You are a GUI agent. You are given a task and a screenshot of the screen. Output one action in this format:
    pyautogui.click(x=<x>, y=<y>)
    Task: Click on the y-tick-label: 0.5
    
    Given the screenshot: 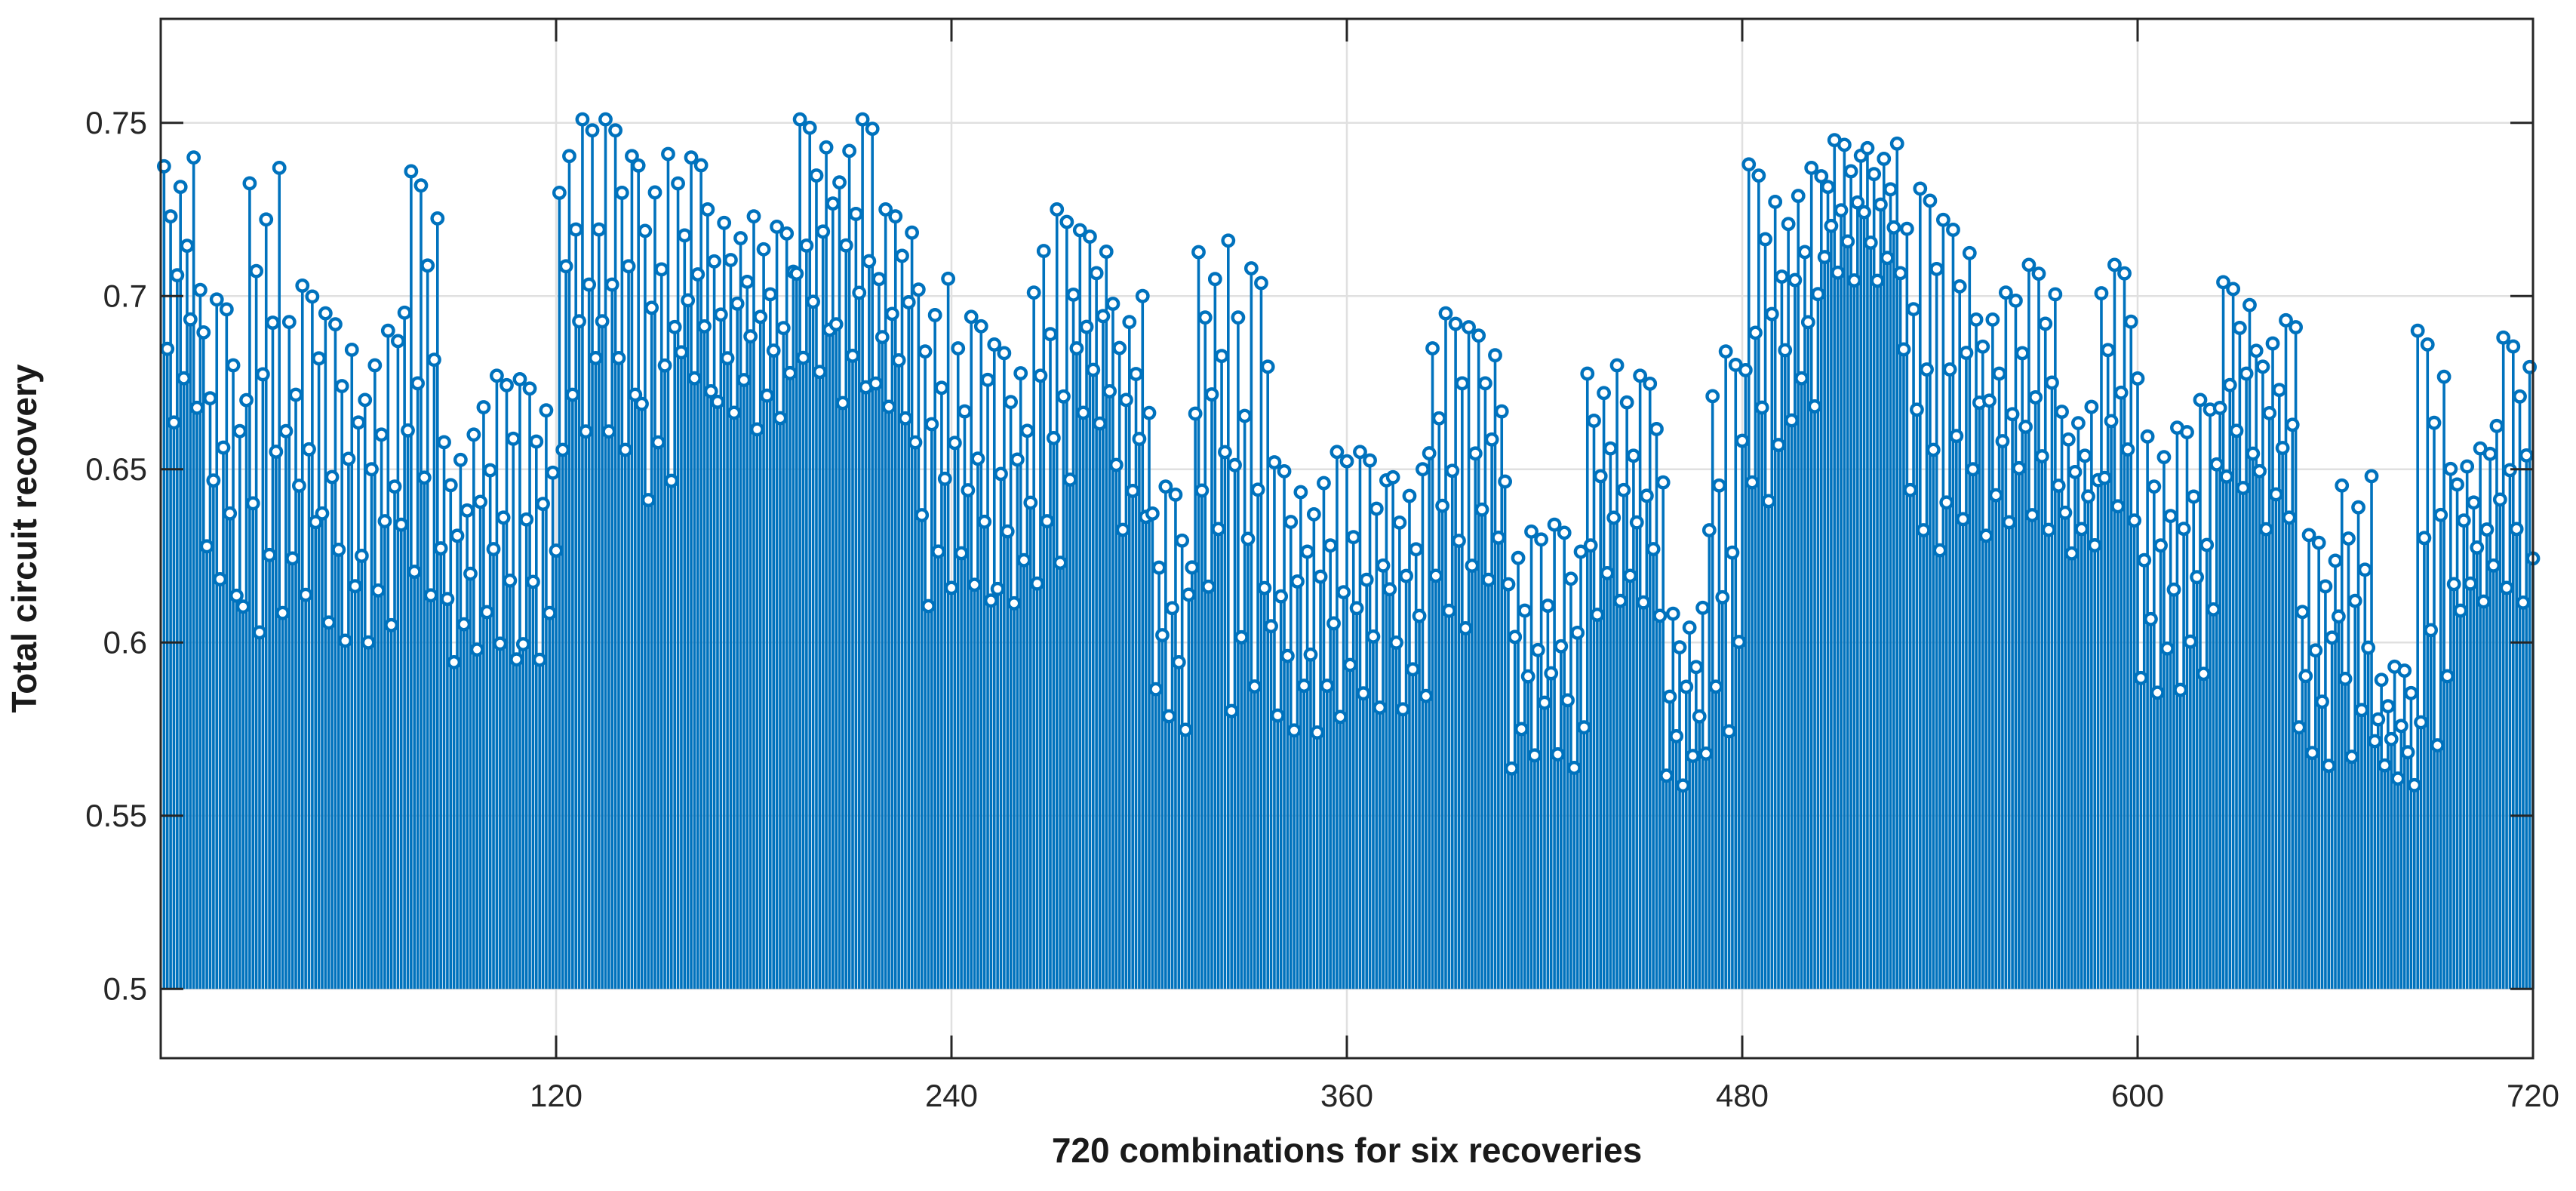 What is the action you would take?
    pyautogui.click(x=125, y=989)
    